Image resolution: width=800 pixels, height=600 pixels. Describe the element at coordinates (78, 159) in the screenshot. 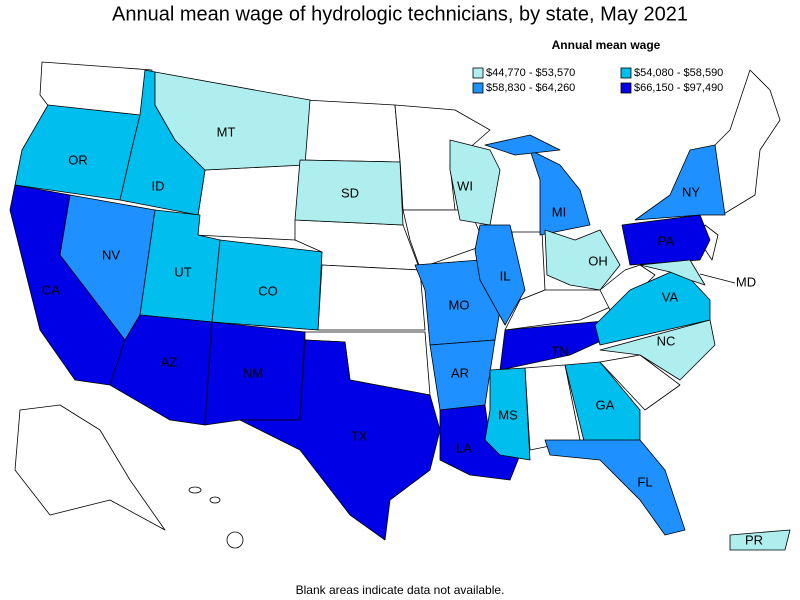

I see `state-label: OR` at that location.